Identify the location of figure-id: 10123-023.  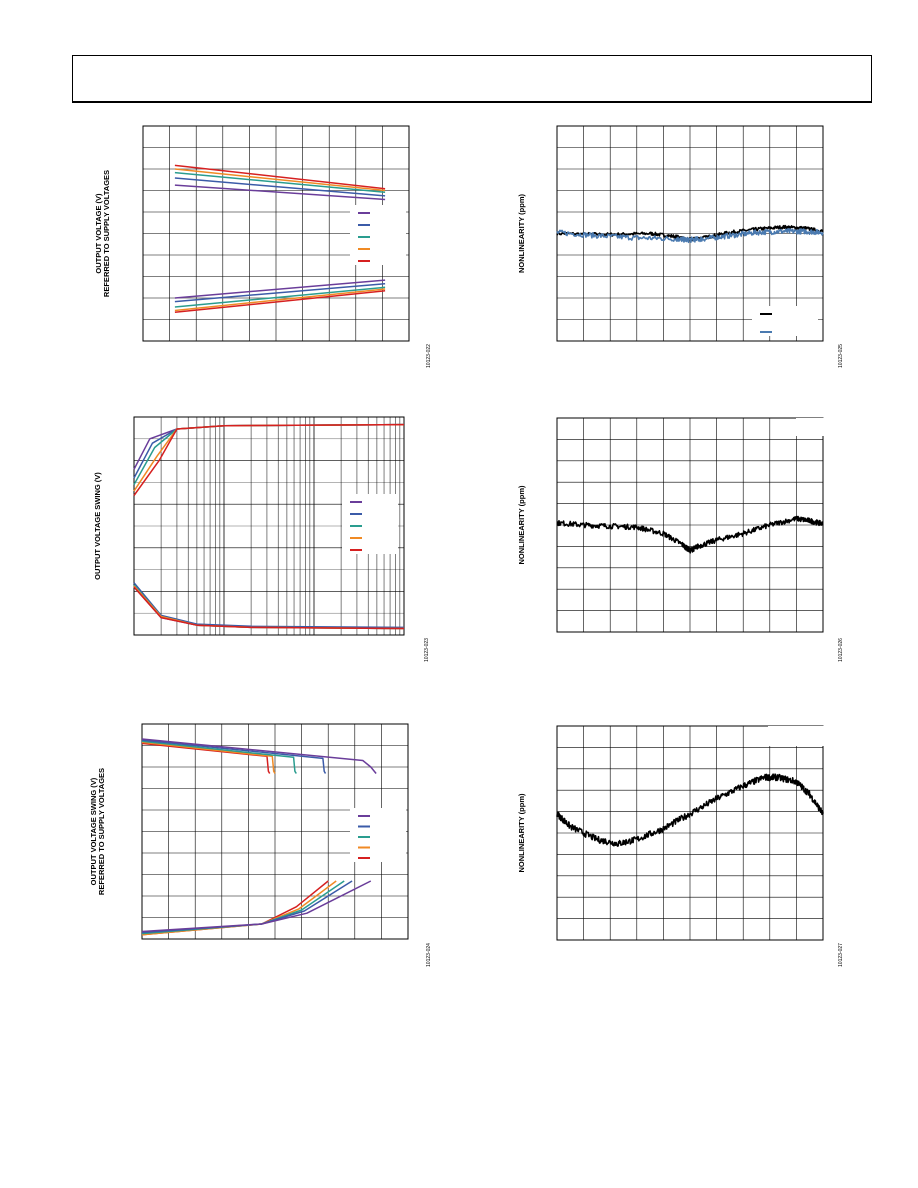
(427, 650).